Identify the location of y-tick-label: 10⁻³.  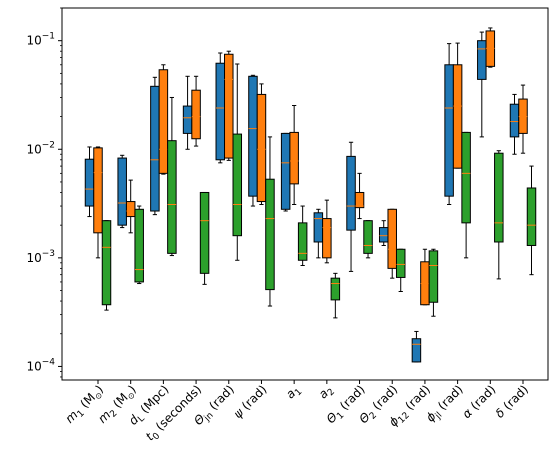
(40, 257).